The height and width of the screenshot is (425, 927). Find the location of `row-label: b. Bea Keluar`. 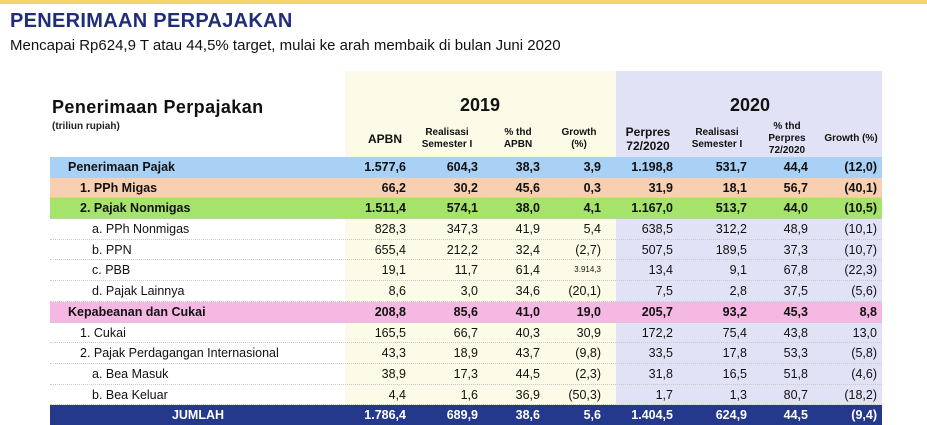

row-label: b. Bea Keluar is located at coordinates (130, 394).